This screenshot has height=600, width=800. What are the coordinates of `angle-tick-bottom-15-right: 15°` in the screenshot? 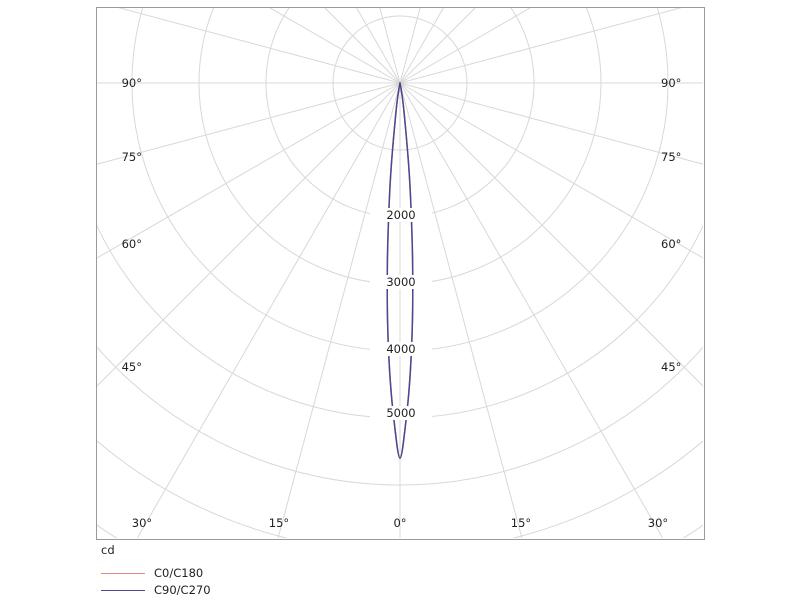 It's located at (521, 523).